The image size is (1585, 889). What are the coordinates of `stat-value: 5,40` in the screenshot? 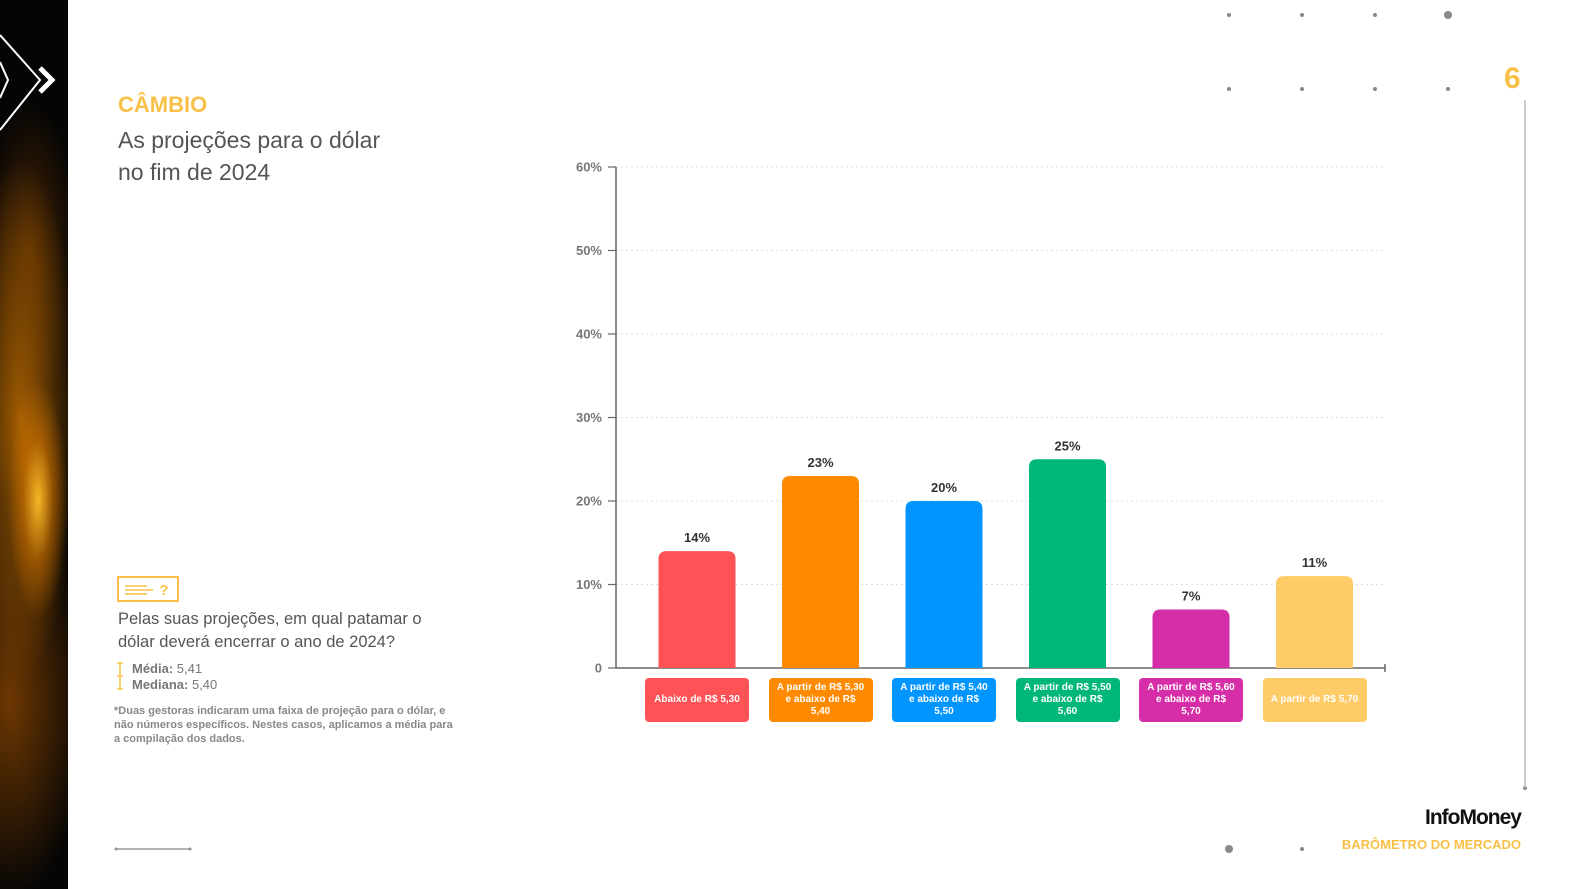 It's located at (204, 684).